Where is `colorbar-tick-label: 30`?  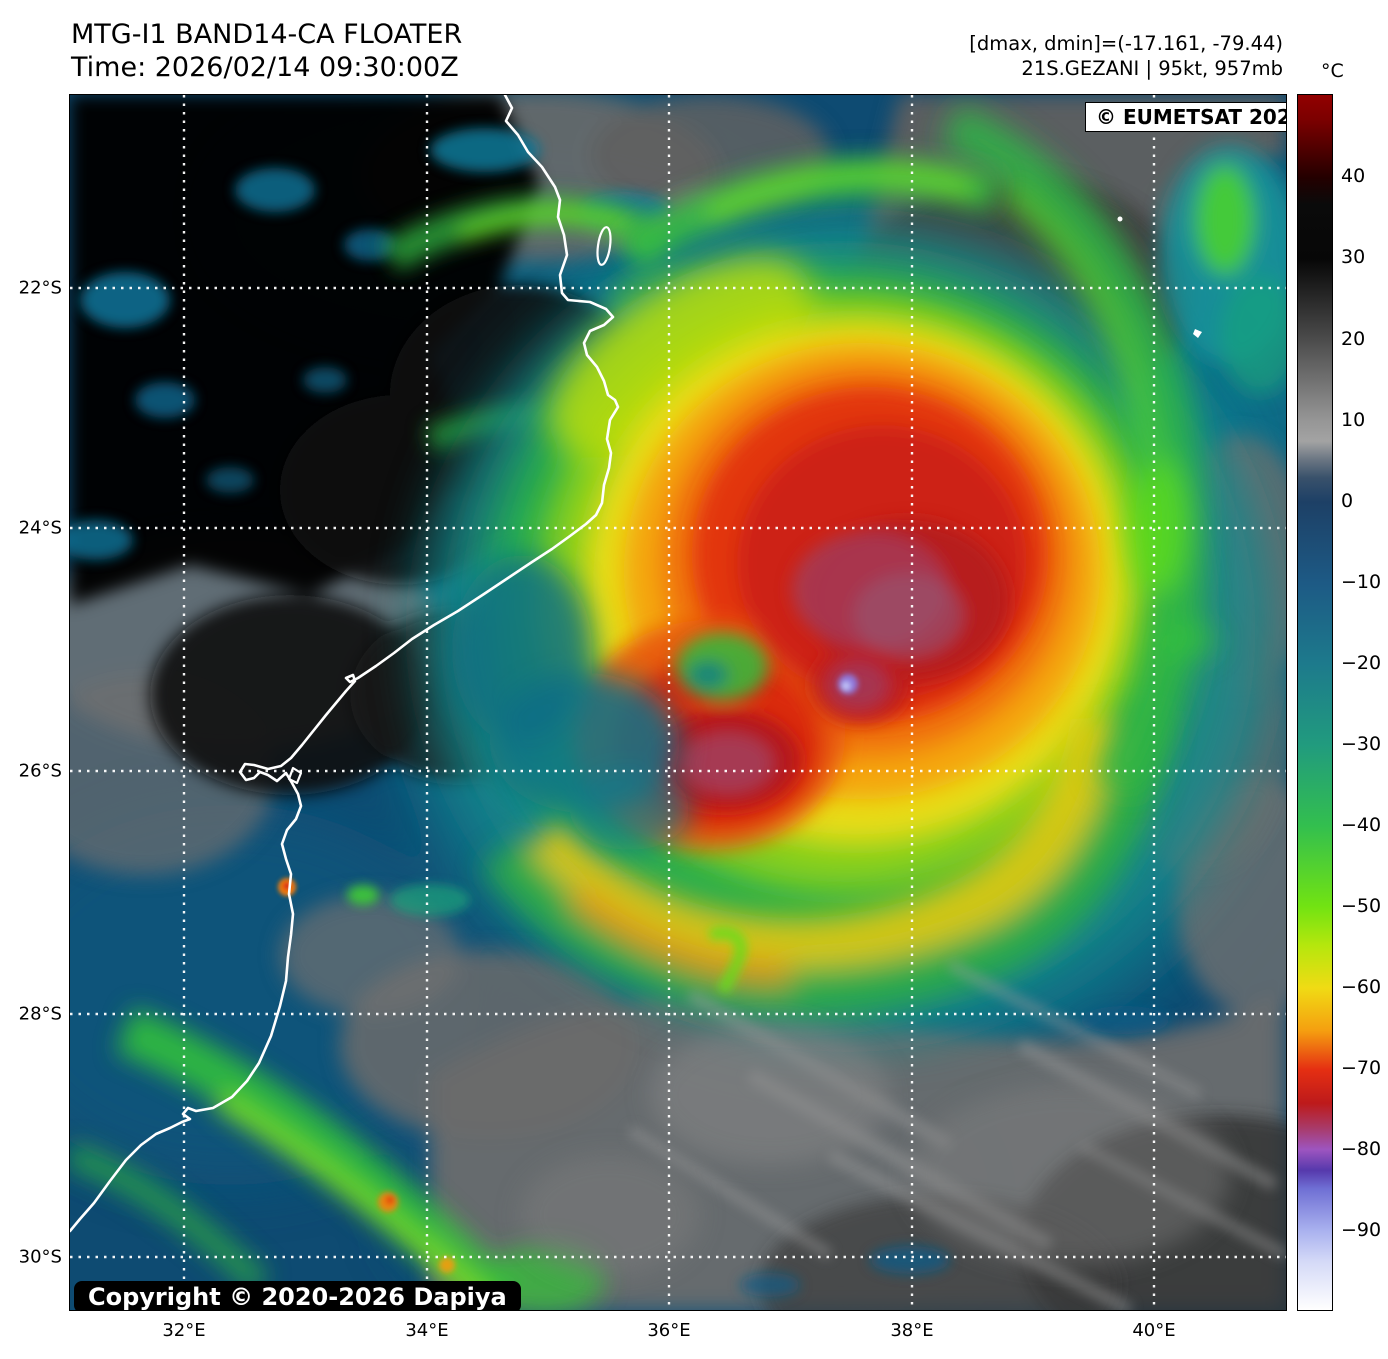 colorbar-tick-label: 30 is located at coordinates (1353, 257).